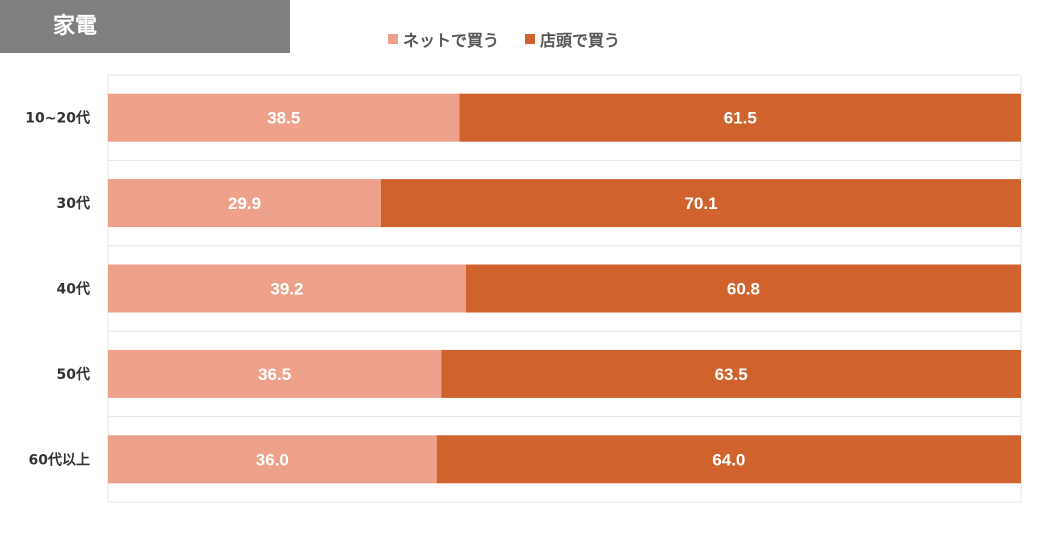  What do you see at coordinates (73, 289) in the screenshot?
I see `category-label: 40代` at bounding box center [73, 289].